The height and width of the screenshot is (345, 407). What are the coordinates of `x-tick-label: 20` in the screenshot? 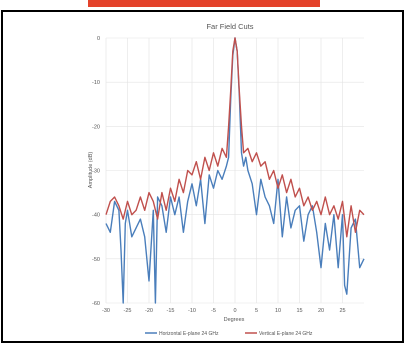 It's located at (321, 311).